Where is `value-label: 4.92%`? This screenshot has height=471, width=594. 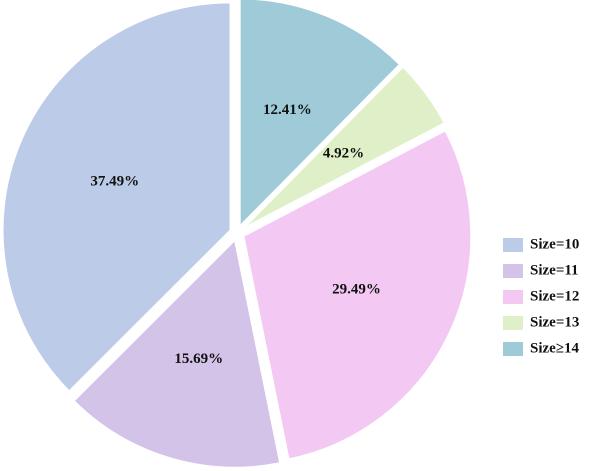 value-label: 4.92% is located at coordinates (343, 154).